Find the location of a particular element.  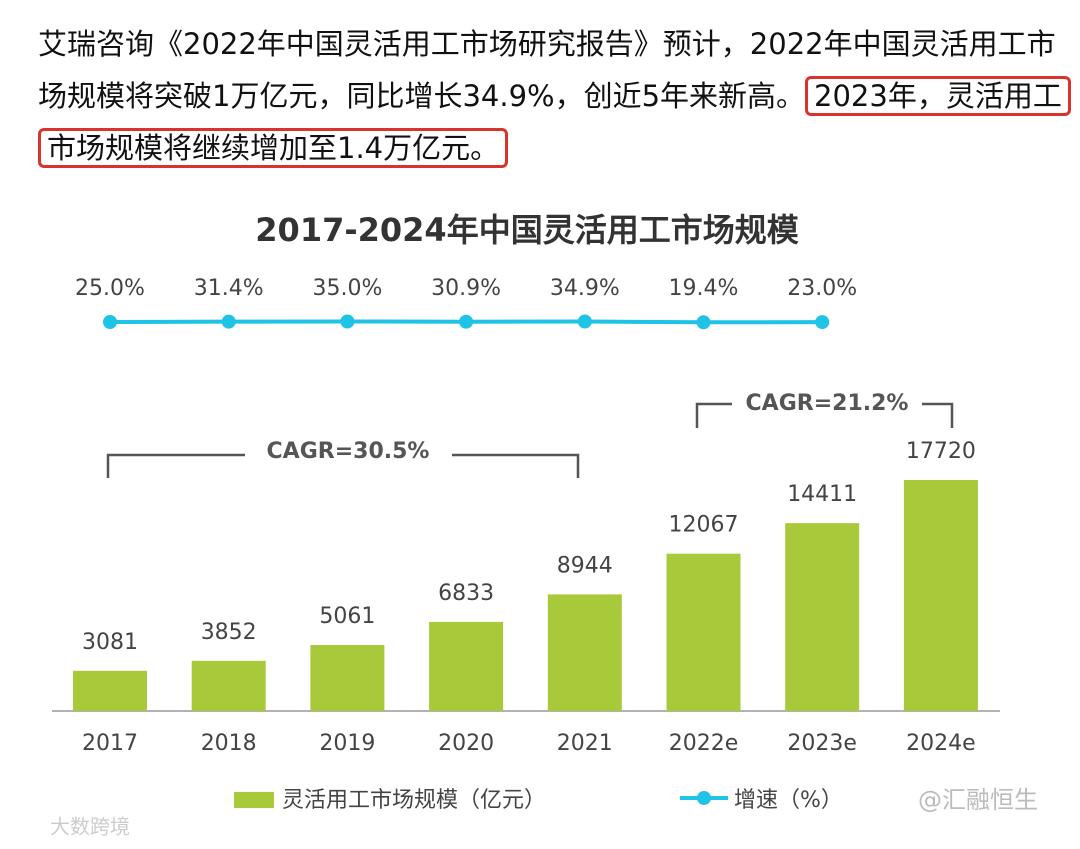

data-label: 19.4% is located at coordinates (704, 288).